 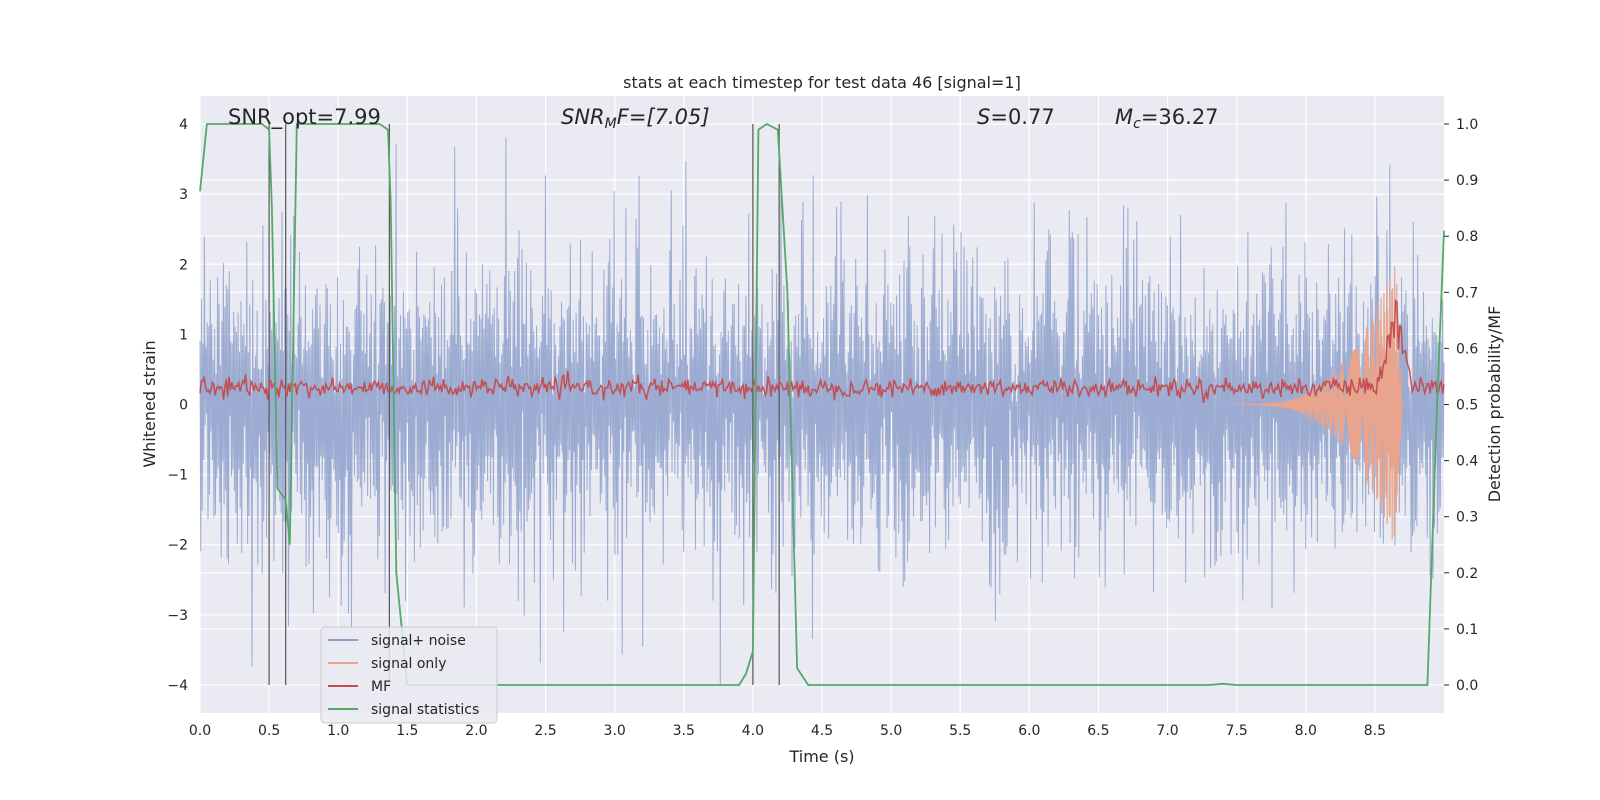 What do you see at coordinates (418, 641) in the screenshot?
I see `legend-label-signal-noise: signal+ noise` at bounding box center [418, 641].